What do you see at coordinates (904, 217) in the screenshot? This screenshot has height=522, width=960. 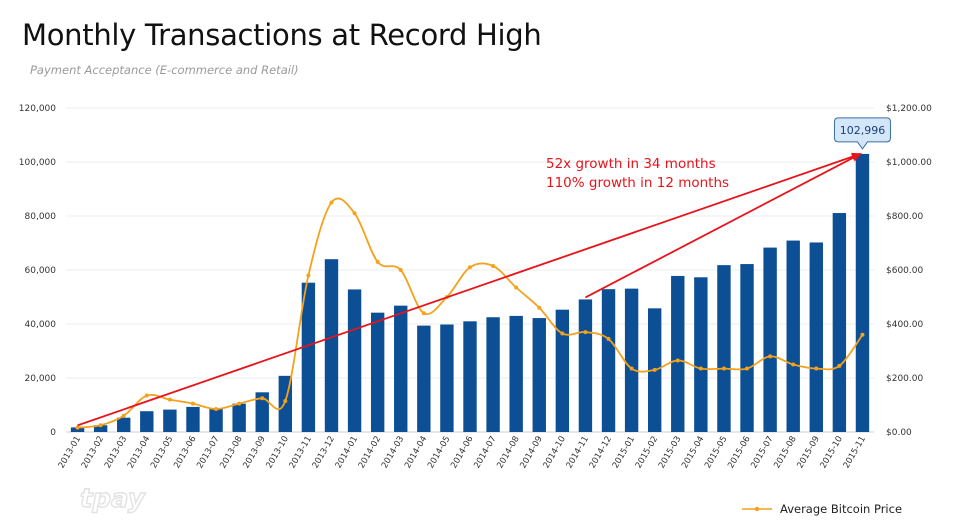 I see `y-right-tick-label: $800.00` at bounding box center [904, 217].